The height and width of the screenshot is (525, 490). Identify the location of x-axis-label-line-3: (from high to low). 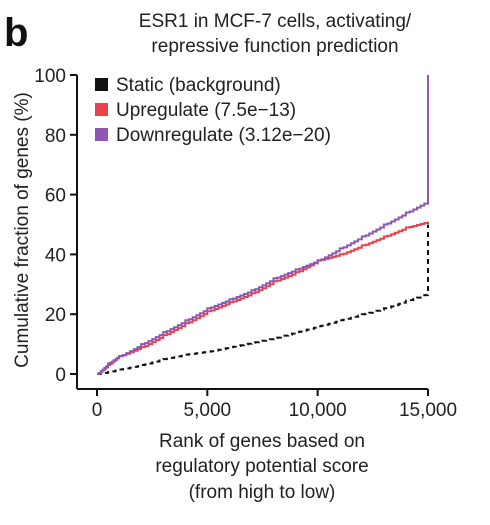
(262, 492).